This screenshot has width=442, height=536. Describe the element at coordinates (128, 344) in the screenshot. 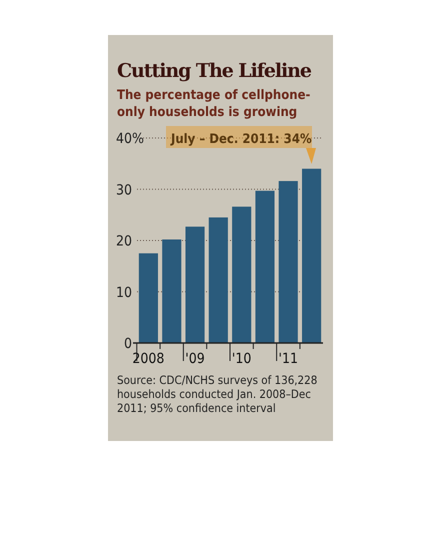

I see `y-tick-label: 0` at that location.